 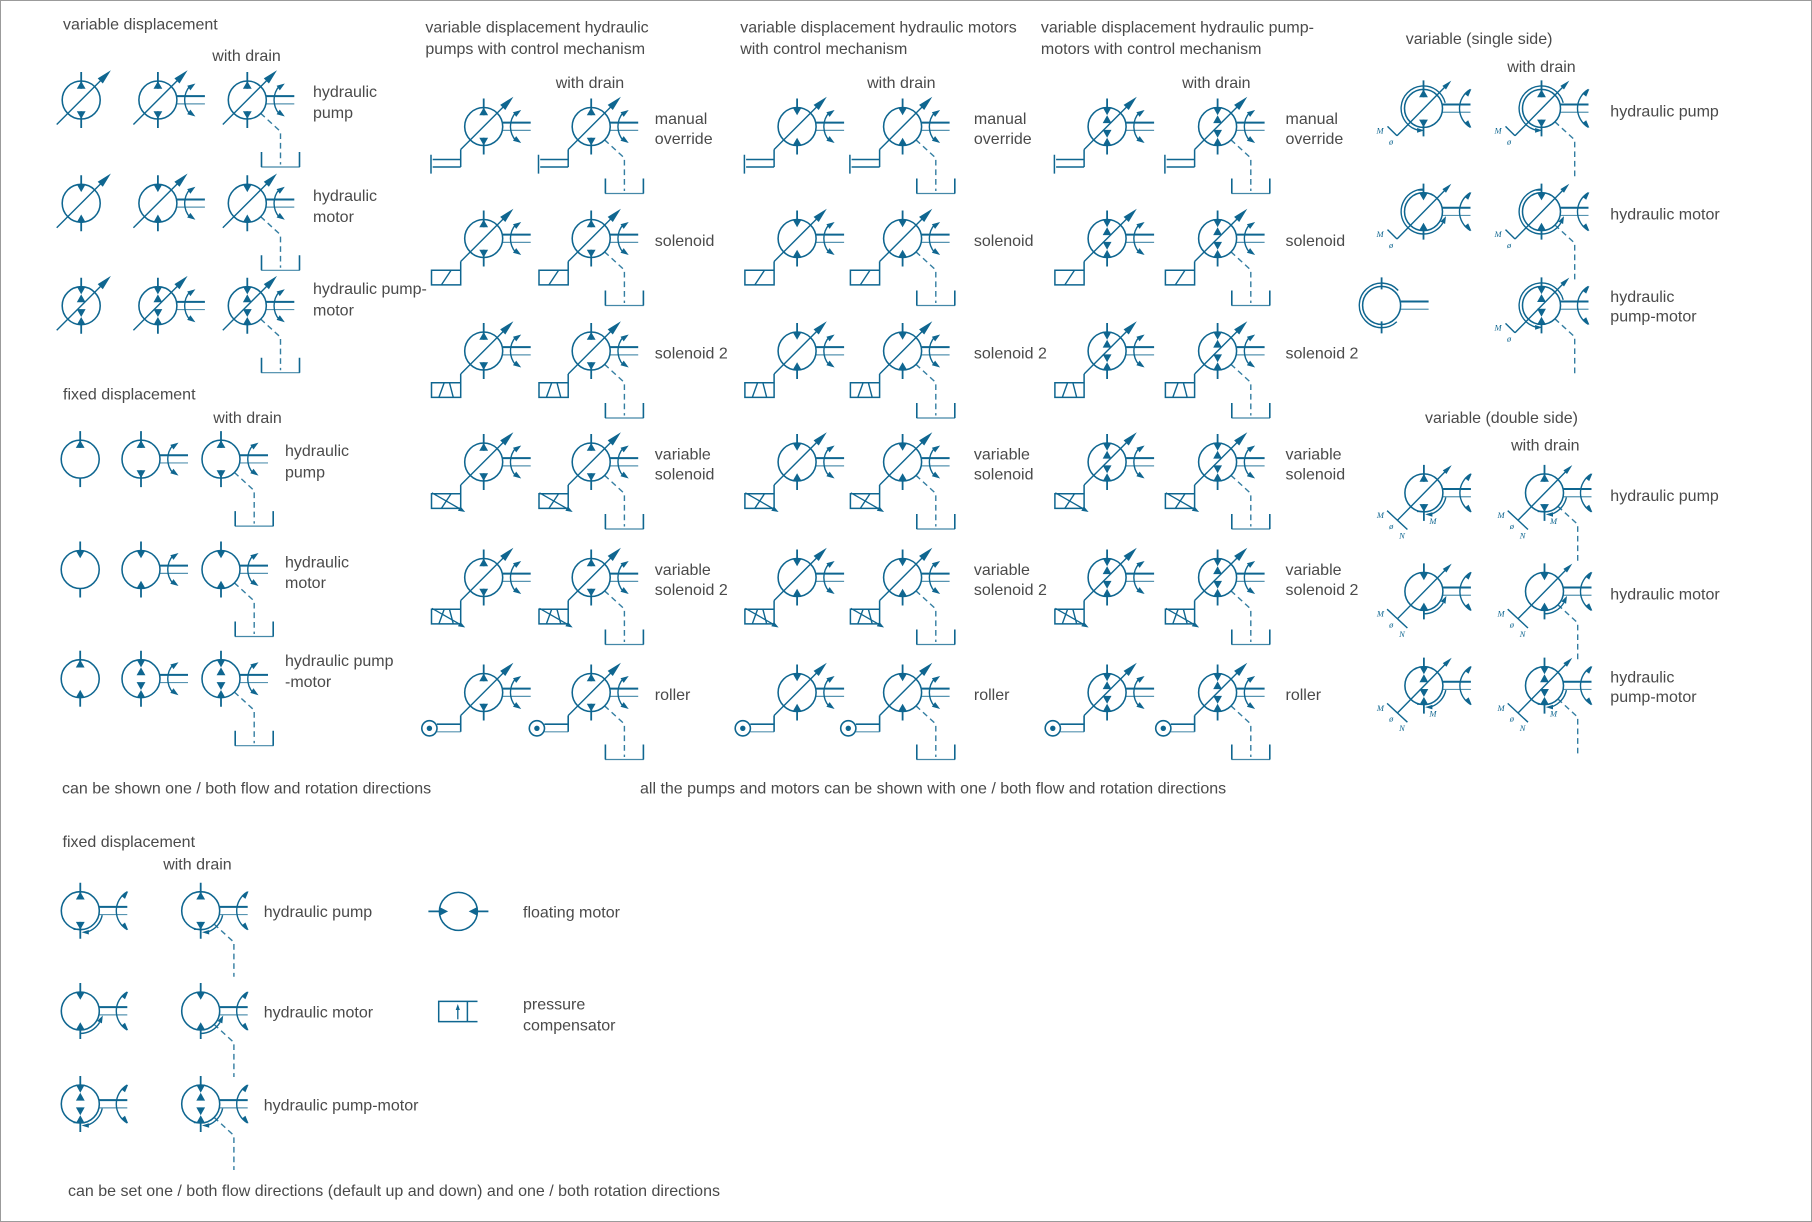 I want to click on svg-text: variable (double side), so click(x=1501, y=418).